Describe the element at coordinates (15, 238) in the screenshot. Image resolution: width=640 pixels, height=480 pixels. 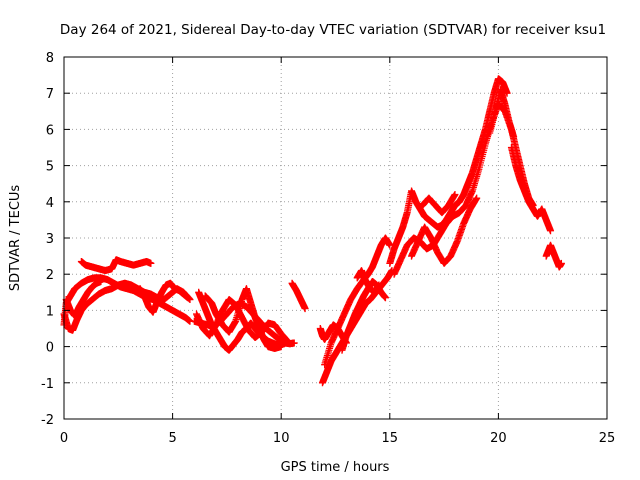
I see `y-axis-label: SDTVAR / TECUs` at that location.